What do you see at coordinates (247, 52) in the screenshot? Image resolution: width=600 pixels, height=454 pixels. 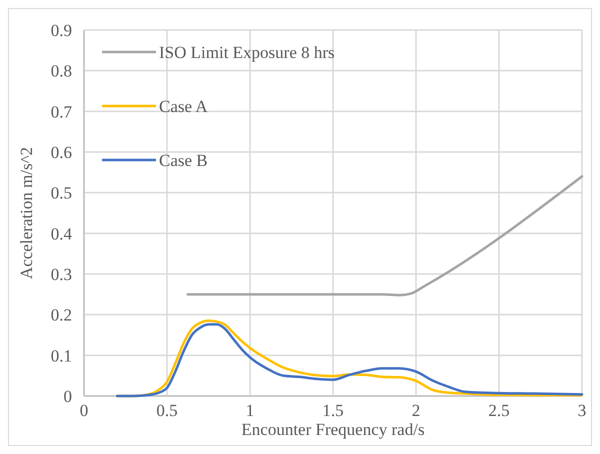 I see `legend-label: ISO Limit Exposure 8 hrs` at bounding box center [247, 52].